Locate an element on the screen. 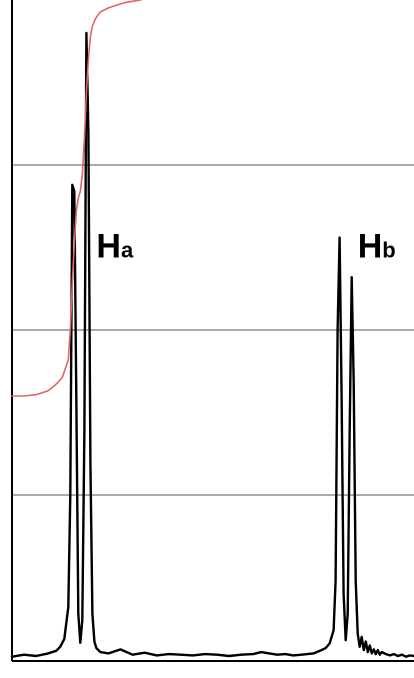 This screenshot has width=414, height=678. peak-label-subscript: a is located at coordinates (127, 249).